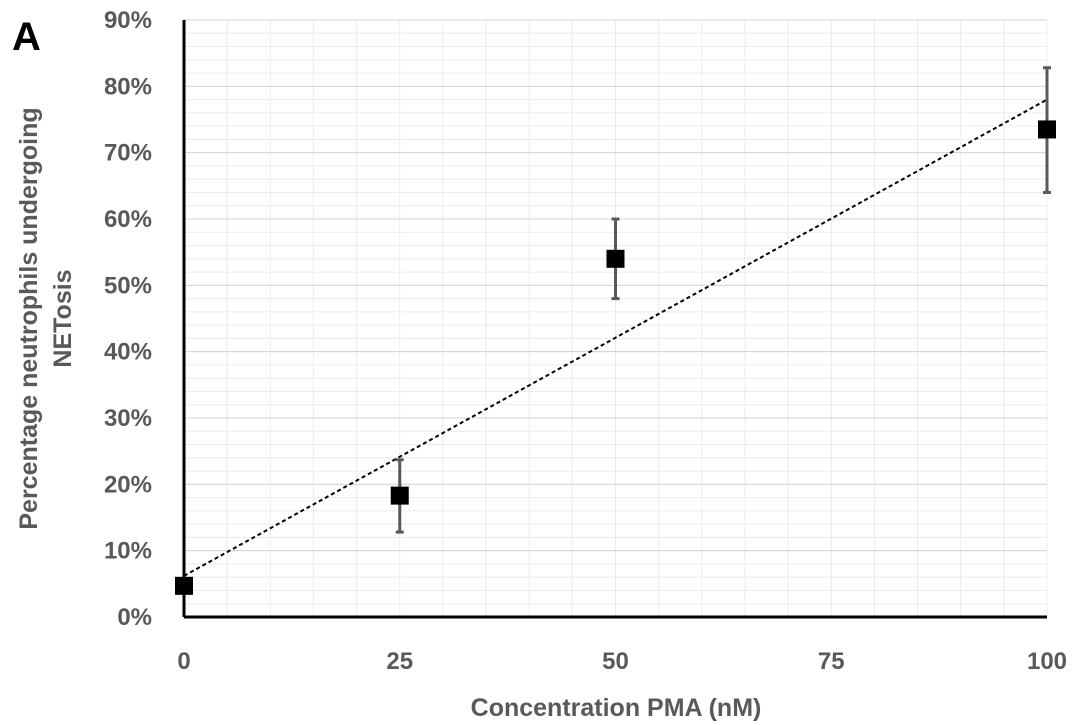 Image resolution: width=1083 pixels, height=725 pixels. What do you see at coordinates (1047, 661) in the screenshot?
I see `x-tick-label: 100` at bounding box center [1047, 661].